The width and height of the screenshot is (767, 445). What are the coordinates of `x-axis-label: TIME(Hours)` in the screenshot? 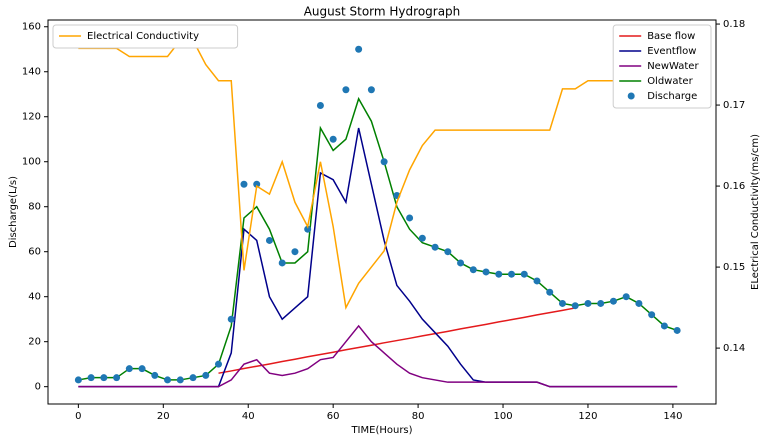 It's located at (381, 430).